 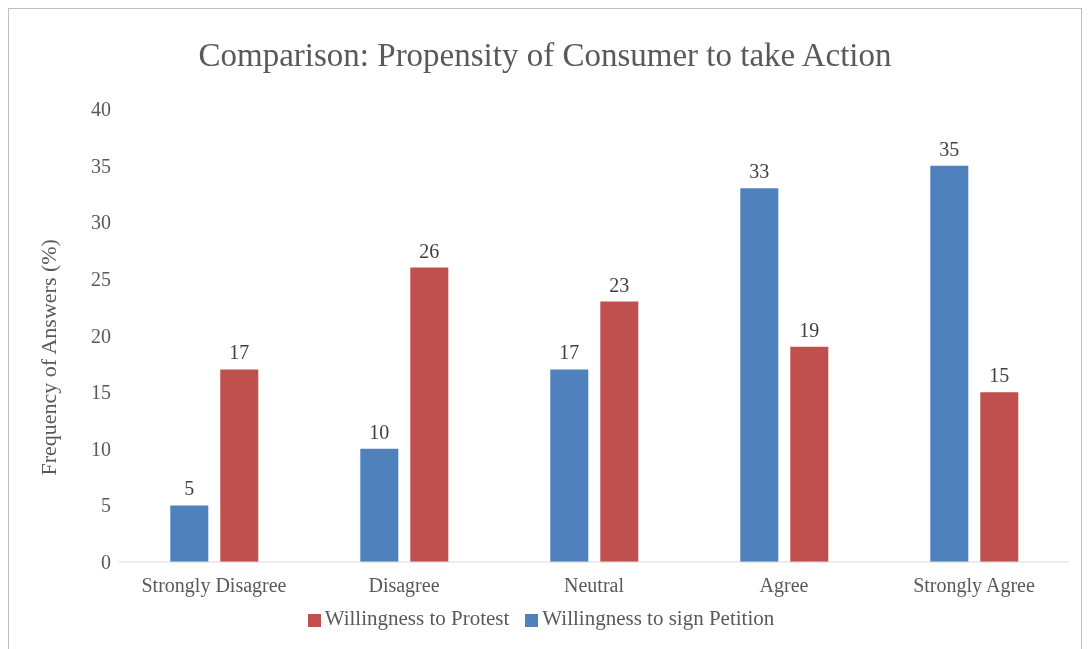 What do you see at coordinates (101, 278) in the screenshot?
I see `y-tick-label: 25` at bounding box center [101, 278].